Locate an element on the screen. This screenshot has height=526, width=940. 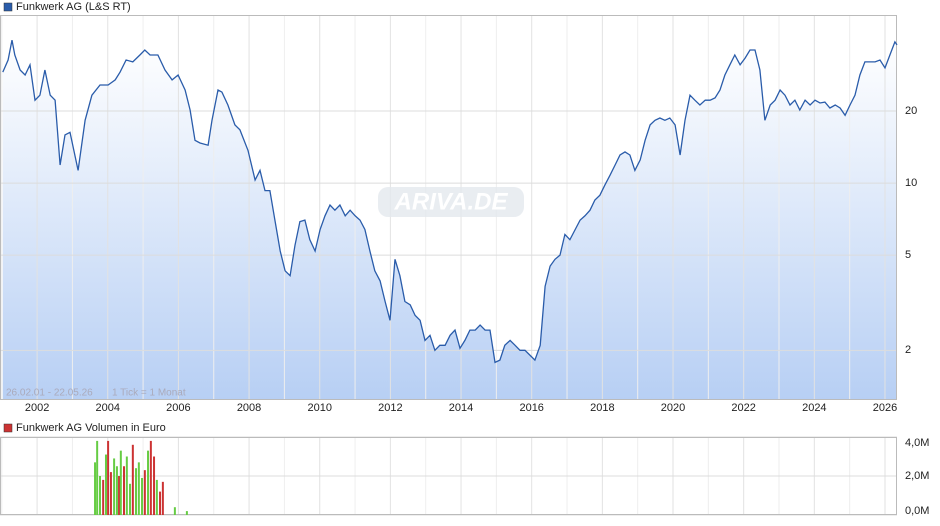
x-tick-label: 2026 is located at coordinates (885, 408).